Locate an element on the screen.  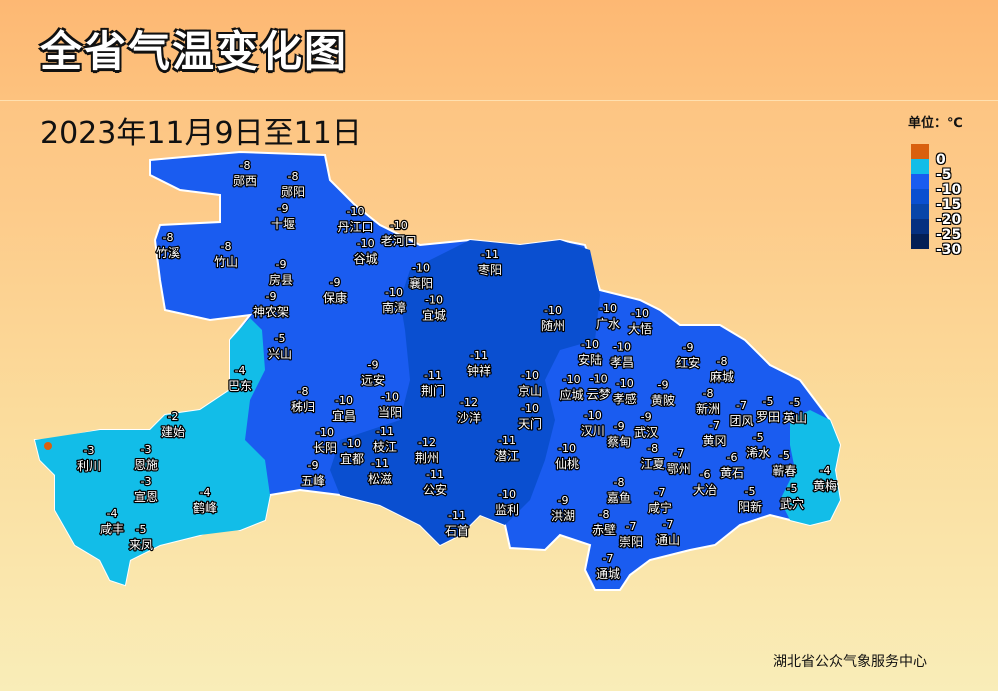
station-name: 通山 is located at coordinates (668, 540).